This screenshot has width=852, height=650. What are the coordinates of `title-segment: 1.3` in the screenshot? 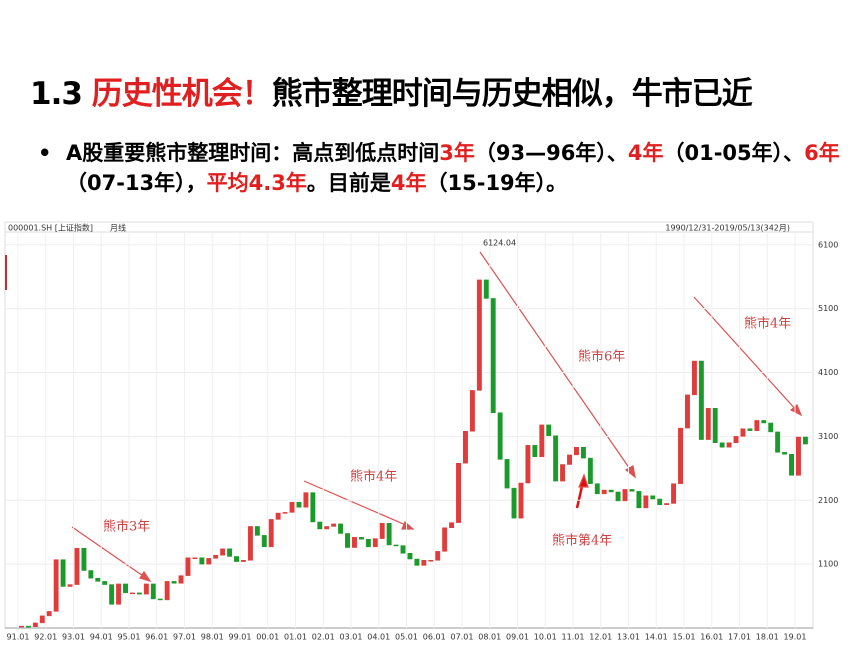 It's located at (61, 94).